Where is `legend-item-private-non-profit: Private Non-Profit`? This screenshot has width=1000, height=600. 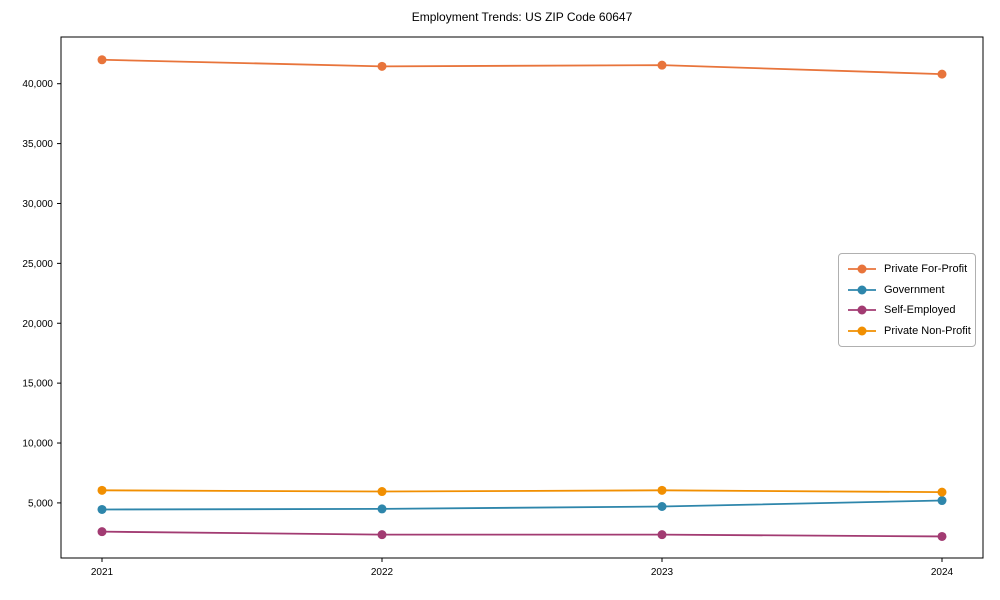
legend-item-private-non-profit: Private Non-Profit is located at coordinates (909, 331).